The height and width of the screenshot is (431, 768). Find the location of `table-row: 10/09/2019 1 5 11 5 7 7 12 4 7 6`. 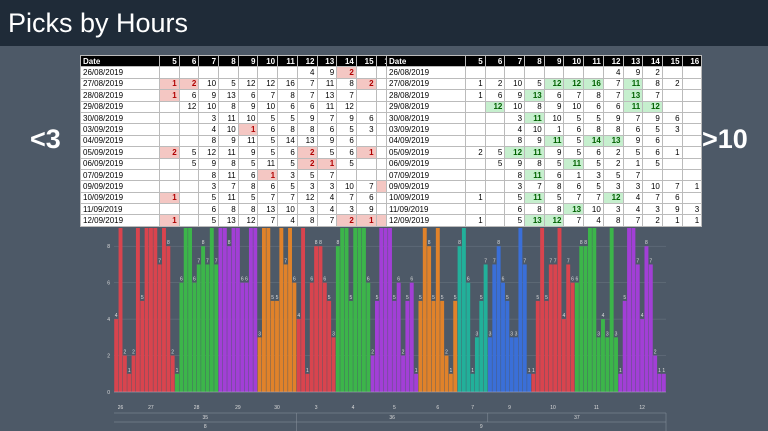

table-row: 10/09/2019 1 5 11 5 7 7 12 4 7 6 is located at coordinates (238, 198).